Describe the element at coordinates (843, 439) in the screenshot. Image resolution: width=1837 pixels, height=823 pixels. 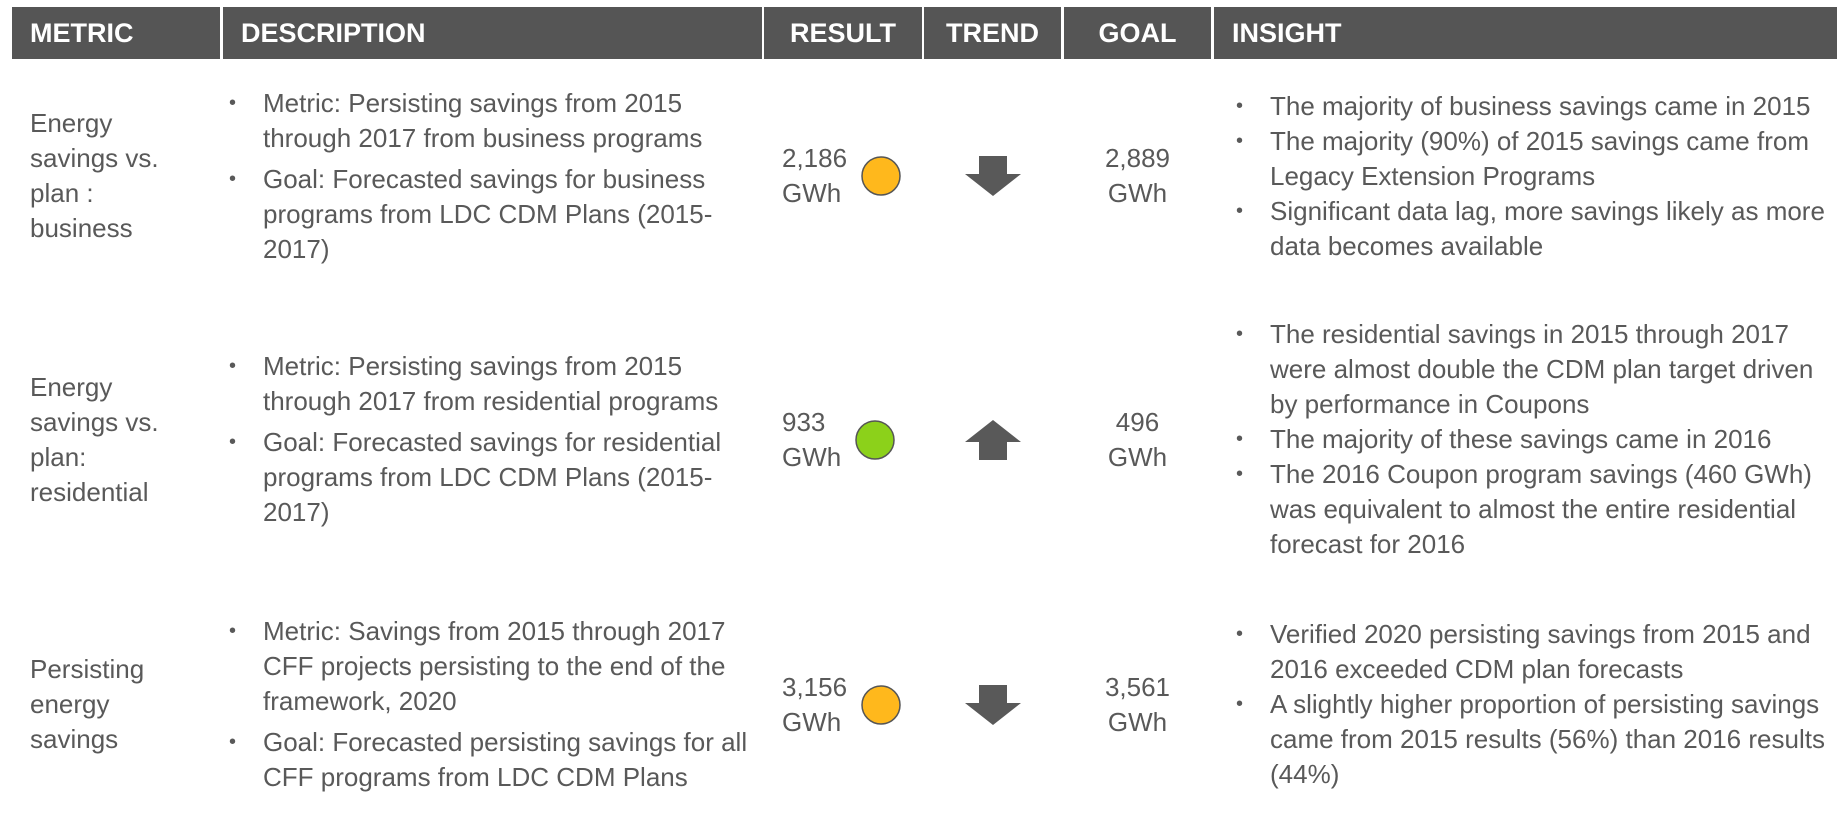
I see `result-cell: 933 GWh` at that location.